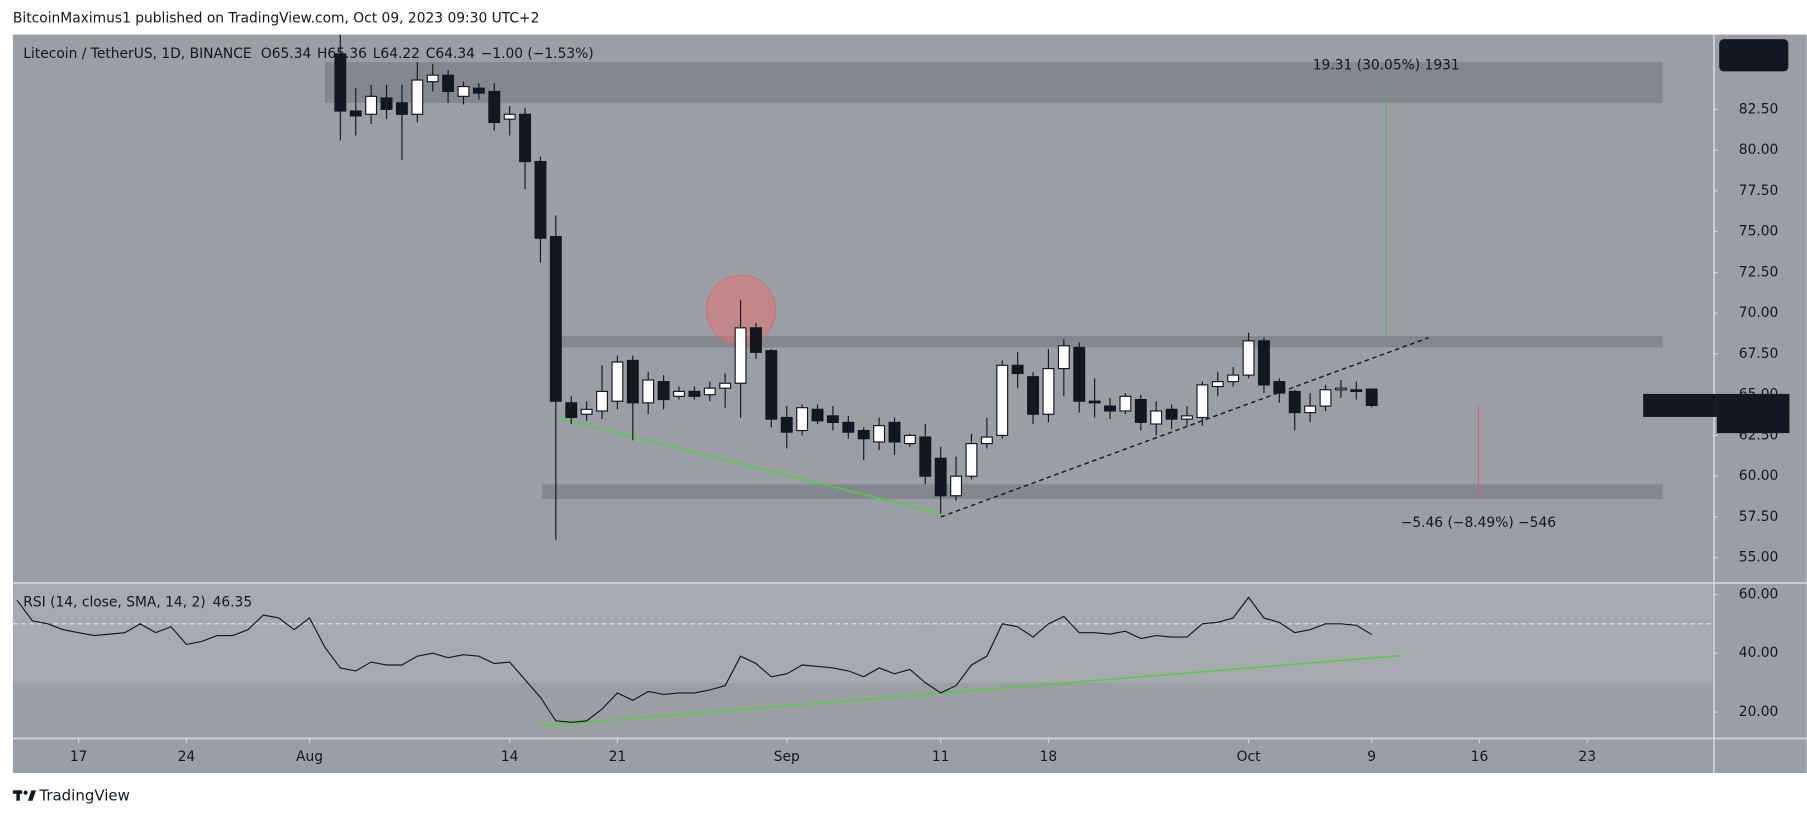 The image size is (1807, 818). Describe the element at coordinates (510, 757) in the screenshot. I see `x-tick-label: 14` at that location.